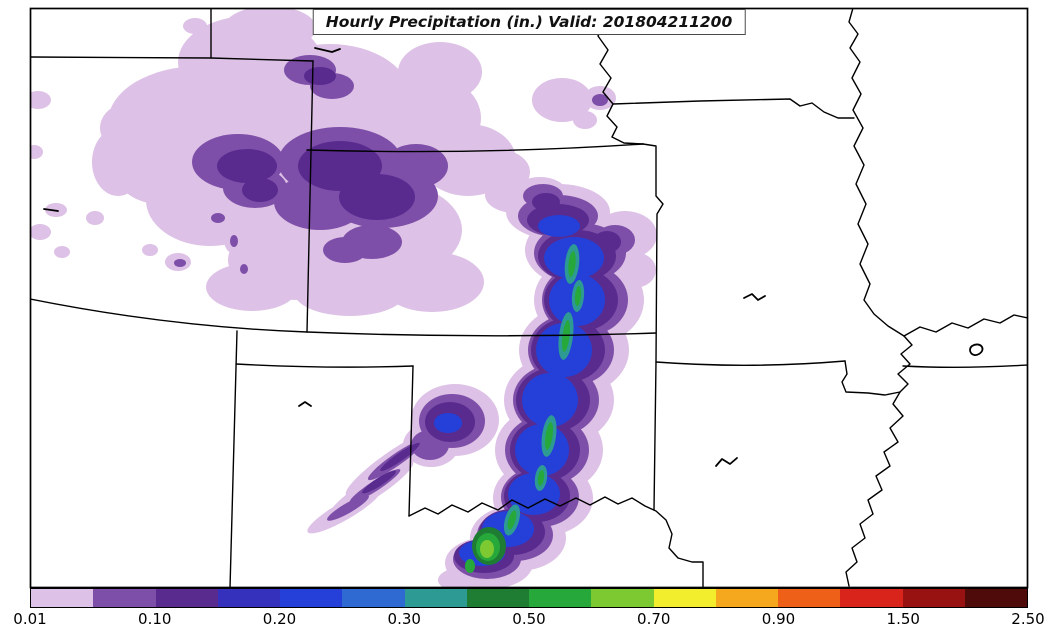 The height and width of the screenshot is (633, 1054). I want to click on border-nebraska-kansas, so click(475, 148).